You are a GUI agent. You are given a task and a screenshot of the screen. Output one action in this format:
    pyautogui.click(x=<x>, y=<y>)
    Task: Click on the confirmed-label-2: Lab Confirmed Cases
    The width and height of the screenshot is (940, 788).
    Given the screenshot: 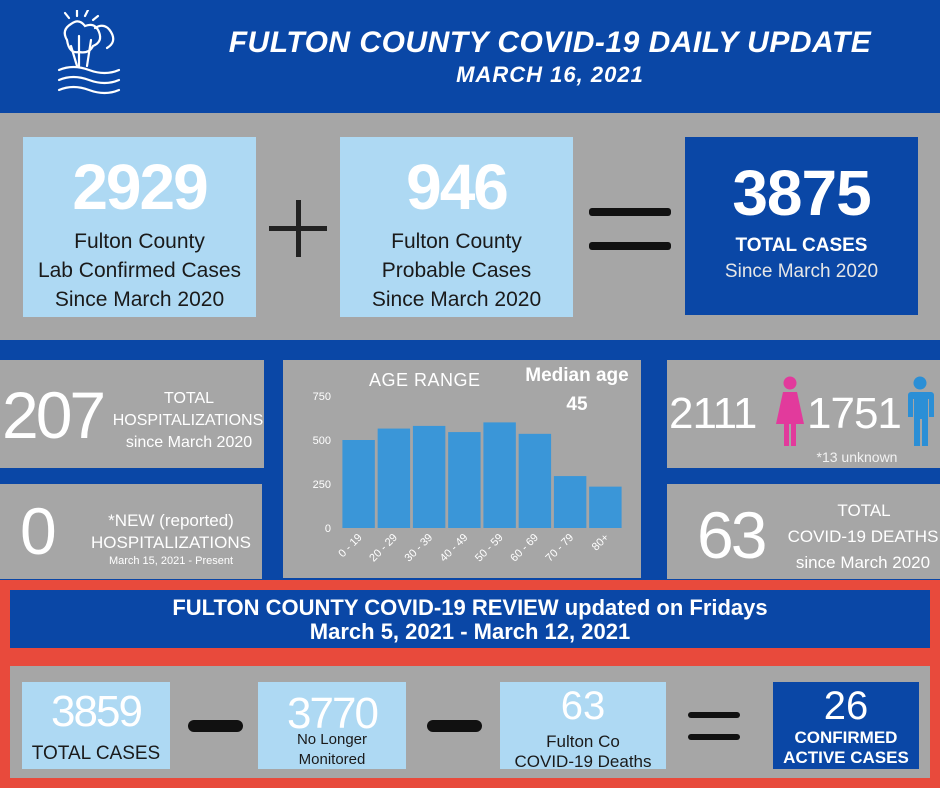 What is the action you would take?
    pyautogui.click(x=139, y=270)
    